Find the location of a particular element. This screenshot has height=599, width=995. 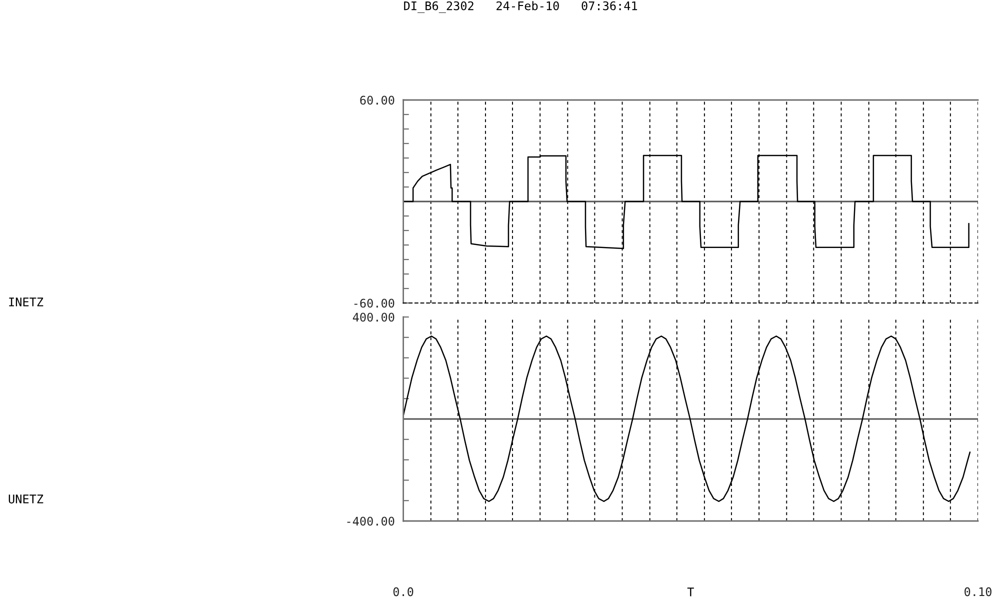

y-axis-title: UNETZ is located at coordinates (26, 499).